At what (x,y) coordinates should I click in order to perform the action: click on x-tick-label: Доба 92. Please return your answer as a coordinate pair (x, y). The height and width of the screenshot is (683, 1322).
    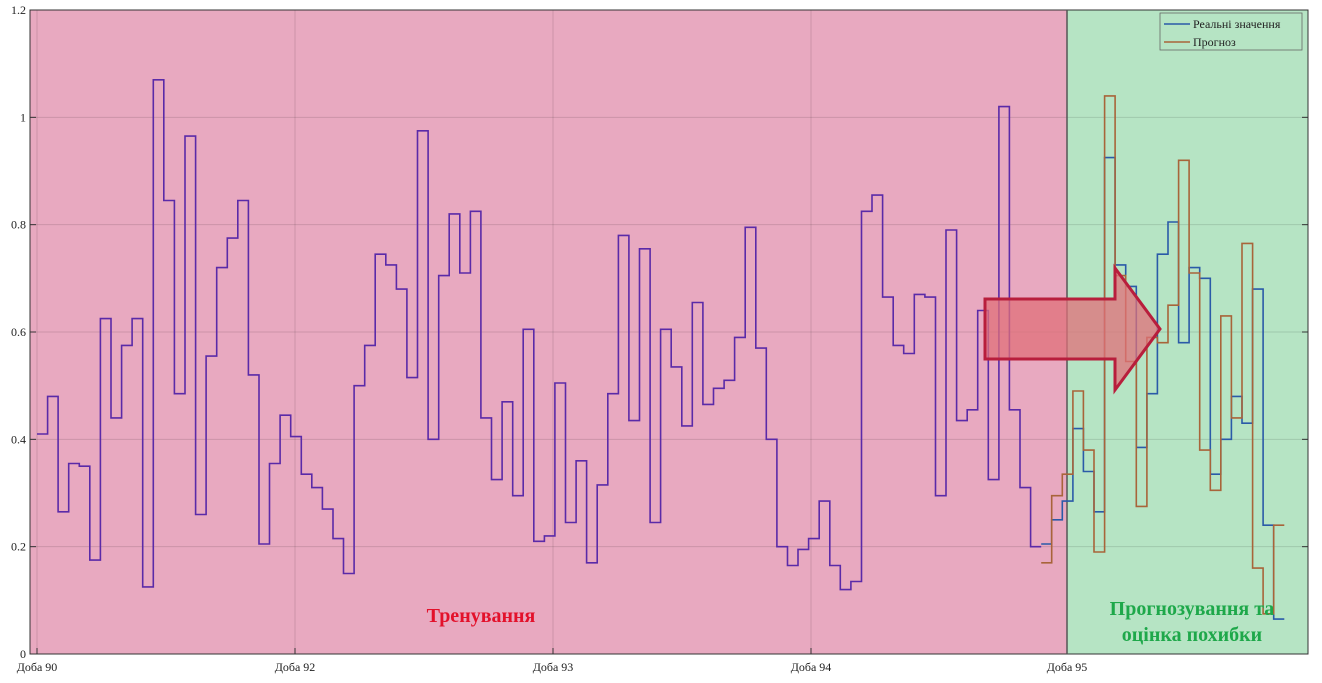
    Looking at the image, I should click on (295, 667).